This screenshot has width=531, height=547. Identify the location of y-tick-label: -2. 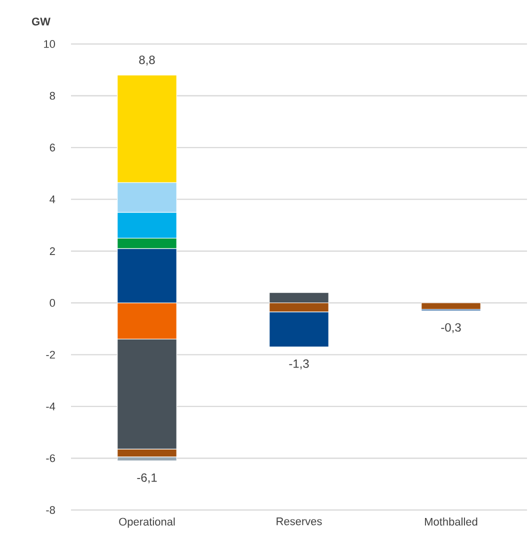
(50, 354).